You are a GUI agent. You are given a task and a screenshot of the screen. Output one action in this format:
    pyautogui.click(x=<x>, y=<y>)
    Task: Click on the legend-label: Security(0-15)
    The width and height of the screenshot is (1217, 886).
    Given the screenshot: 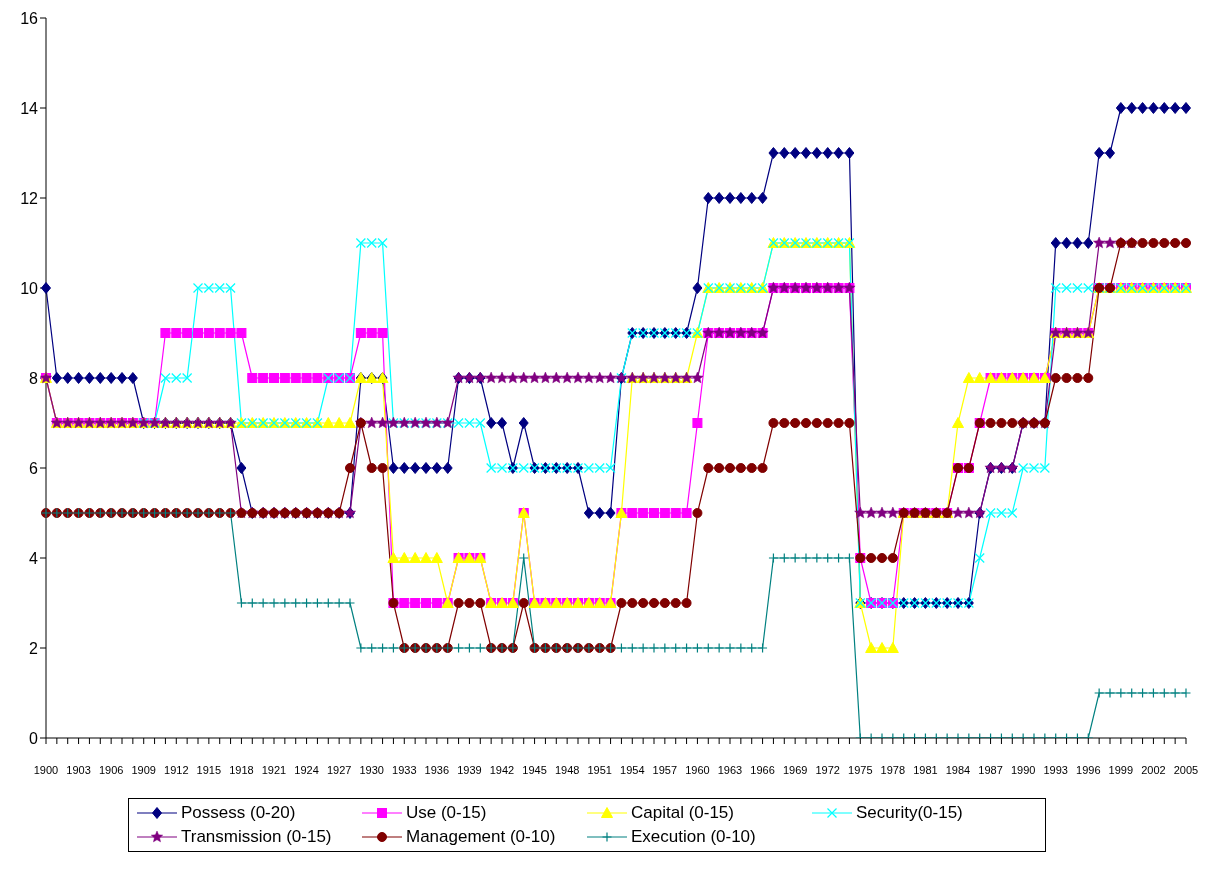 What is the action you would take?
    pyautogui.click(x=909, y=813)
    